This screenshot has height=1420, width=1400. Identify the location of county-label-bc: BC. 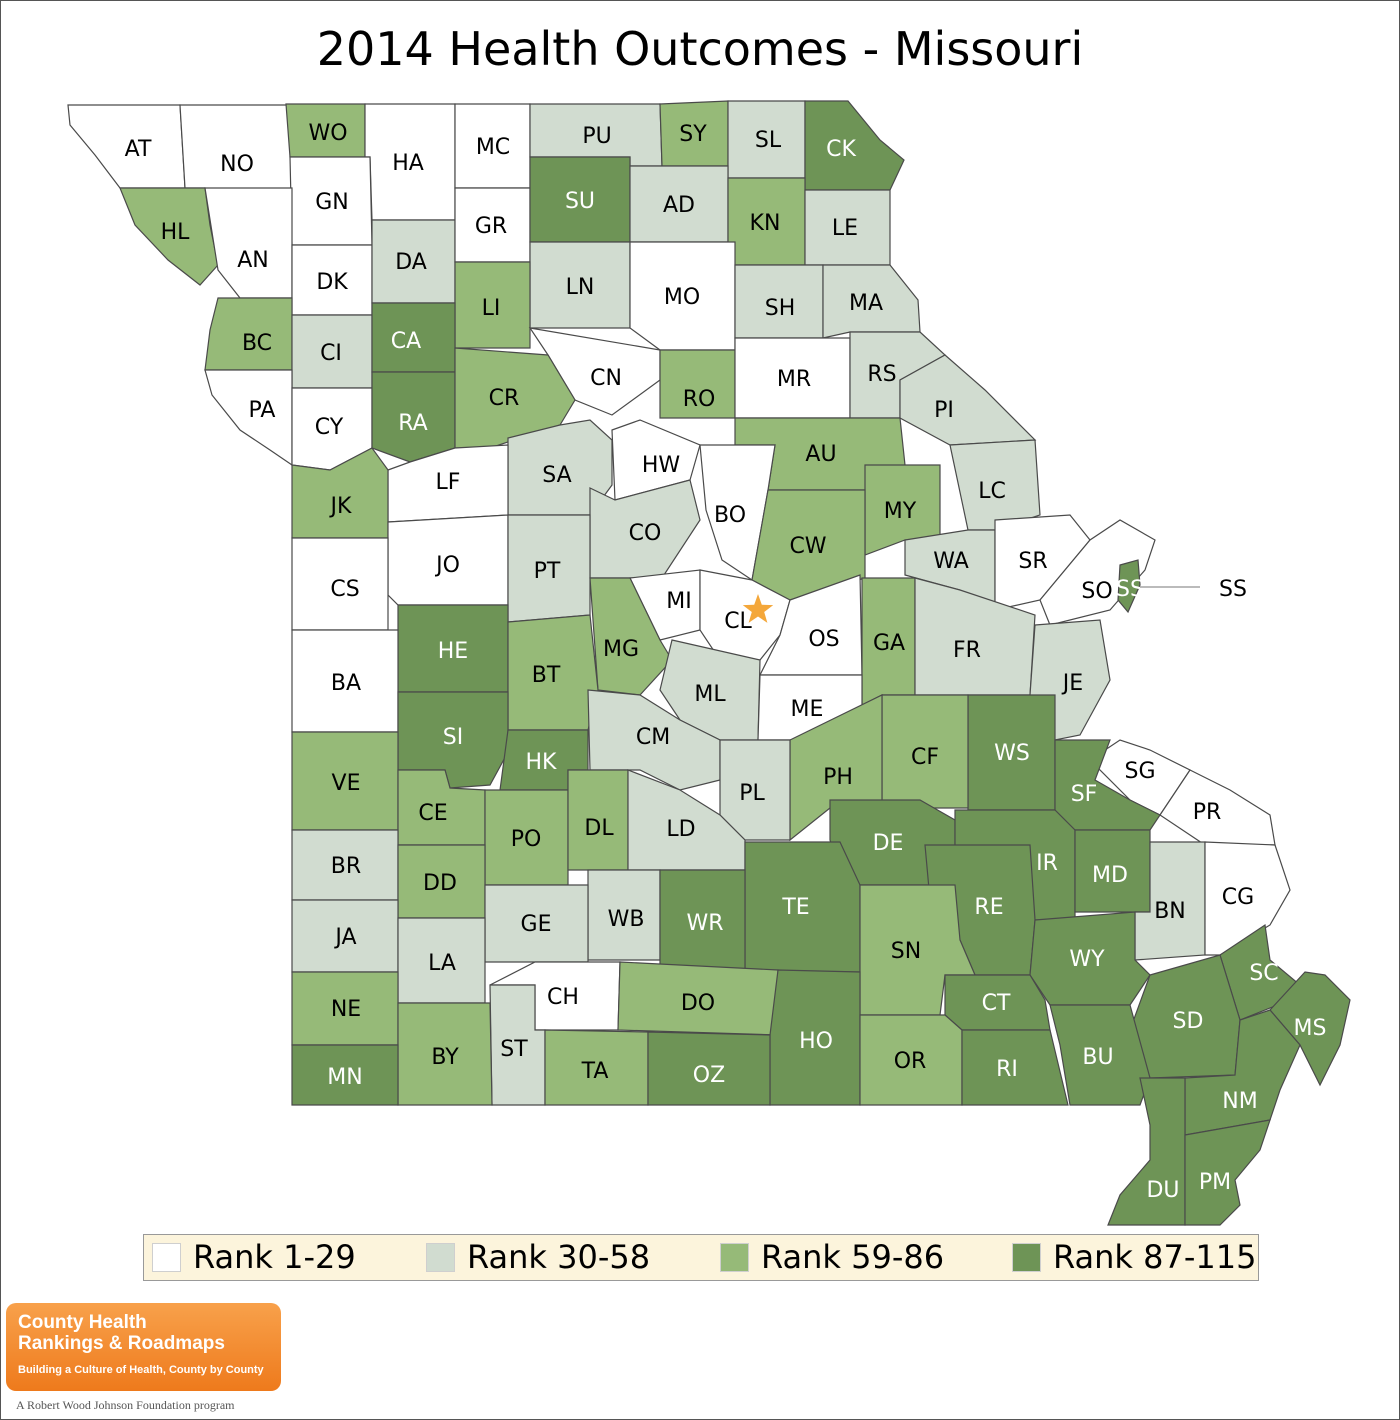
(257, 343).